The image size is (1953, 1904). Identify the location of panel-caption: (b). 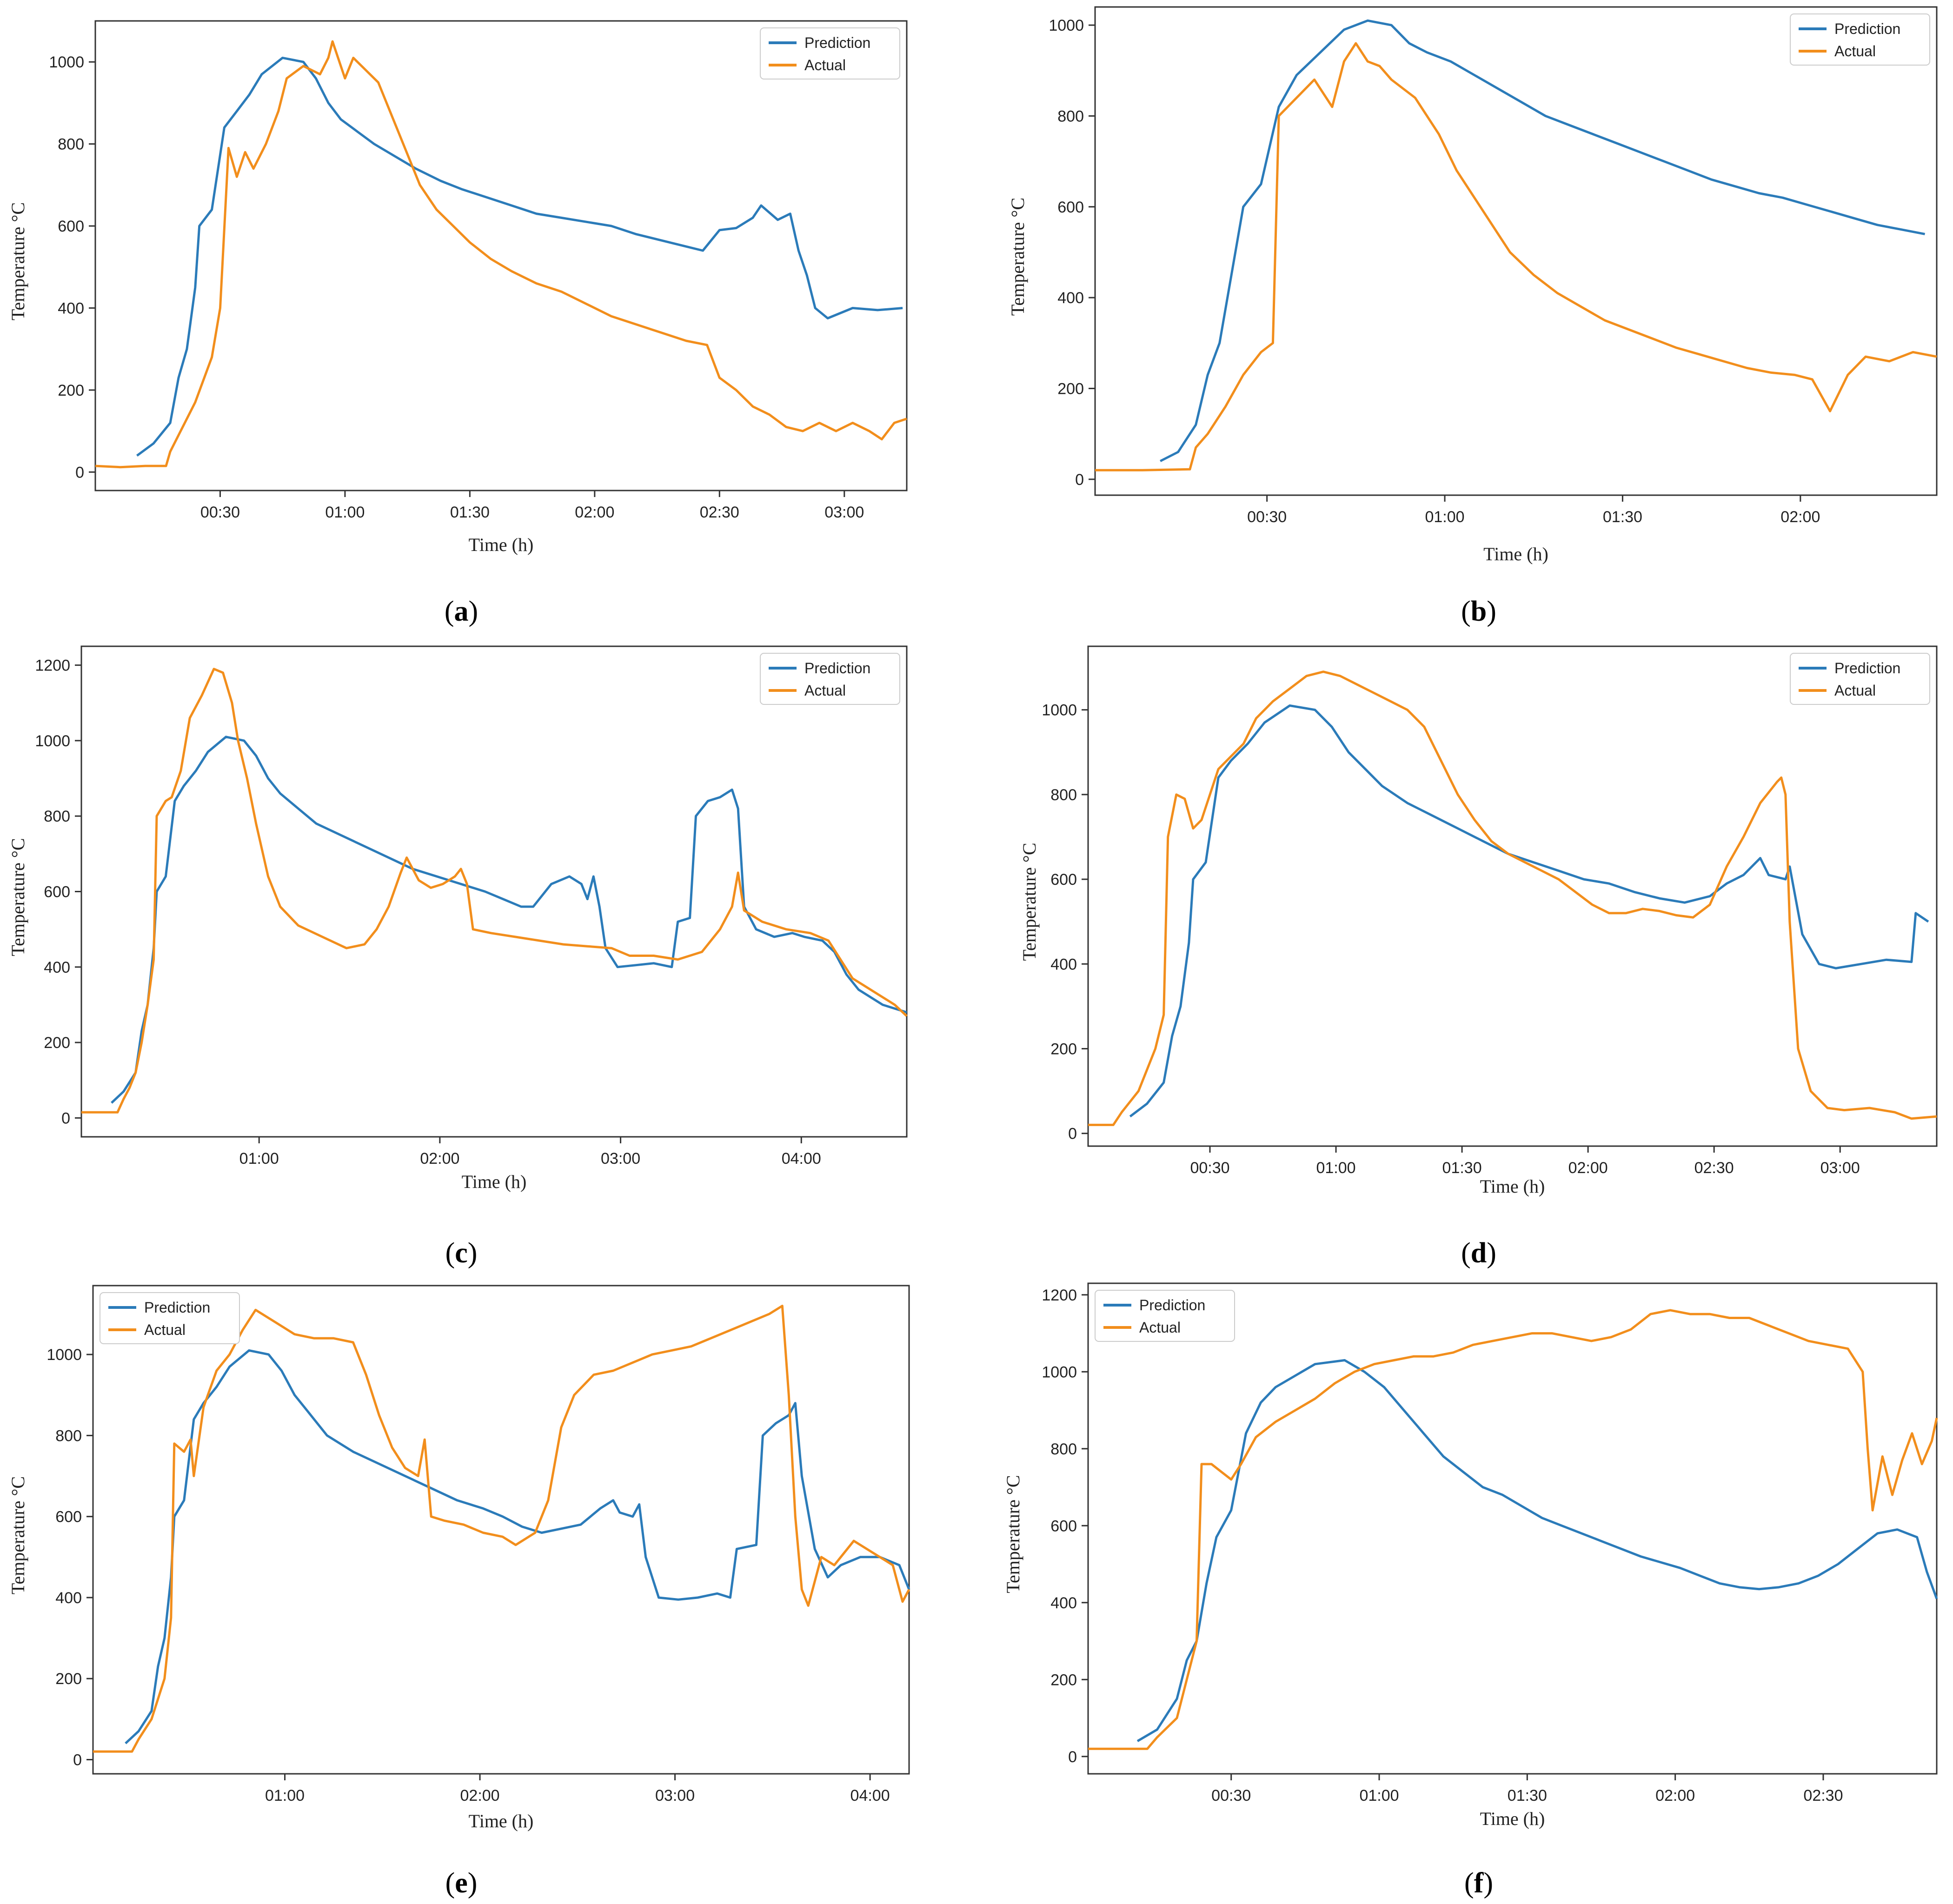
(1478, 611).